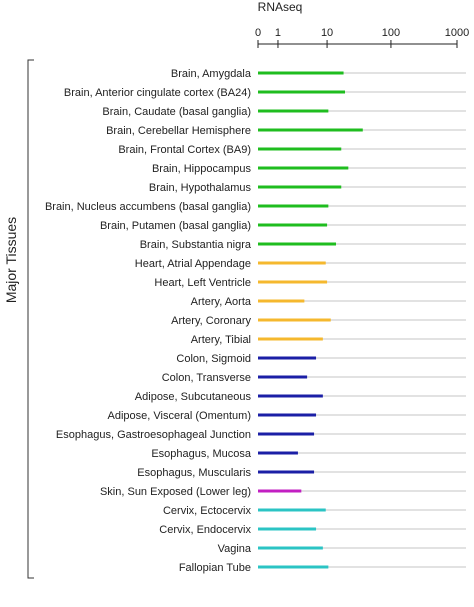 The width and height of the screenshot is (474, 607). I want to click on category-label: Colon, Transverse, so click(206, 378).